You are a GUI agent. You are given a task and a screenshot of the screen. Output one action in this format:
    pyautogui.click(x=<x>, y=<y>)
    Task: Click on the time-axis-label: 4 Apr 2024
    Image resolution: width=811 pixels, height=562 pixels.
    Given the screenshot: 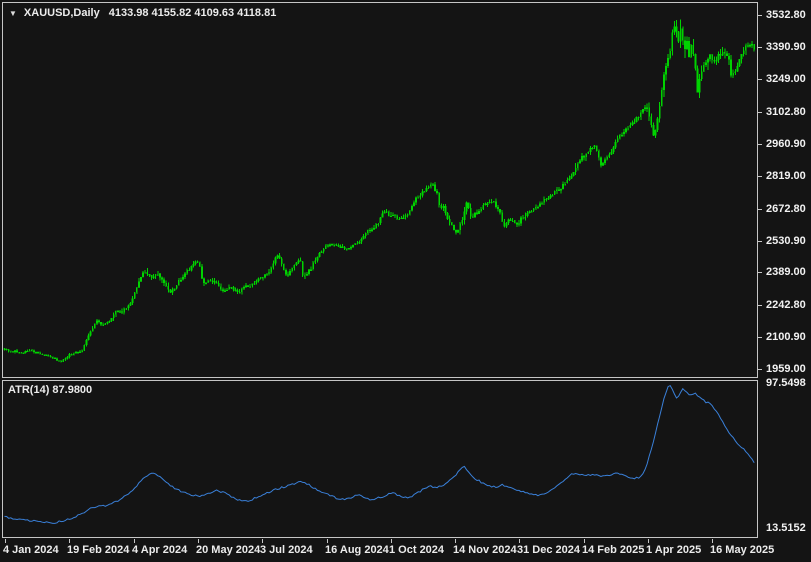 What is the action you would take?
    pyautogui.click(x=160, y=550)
    